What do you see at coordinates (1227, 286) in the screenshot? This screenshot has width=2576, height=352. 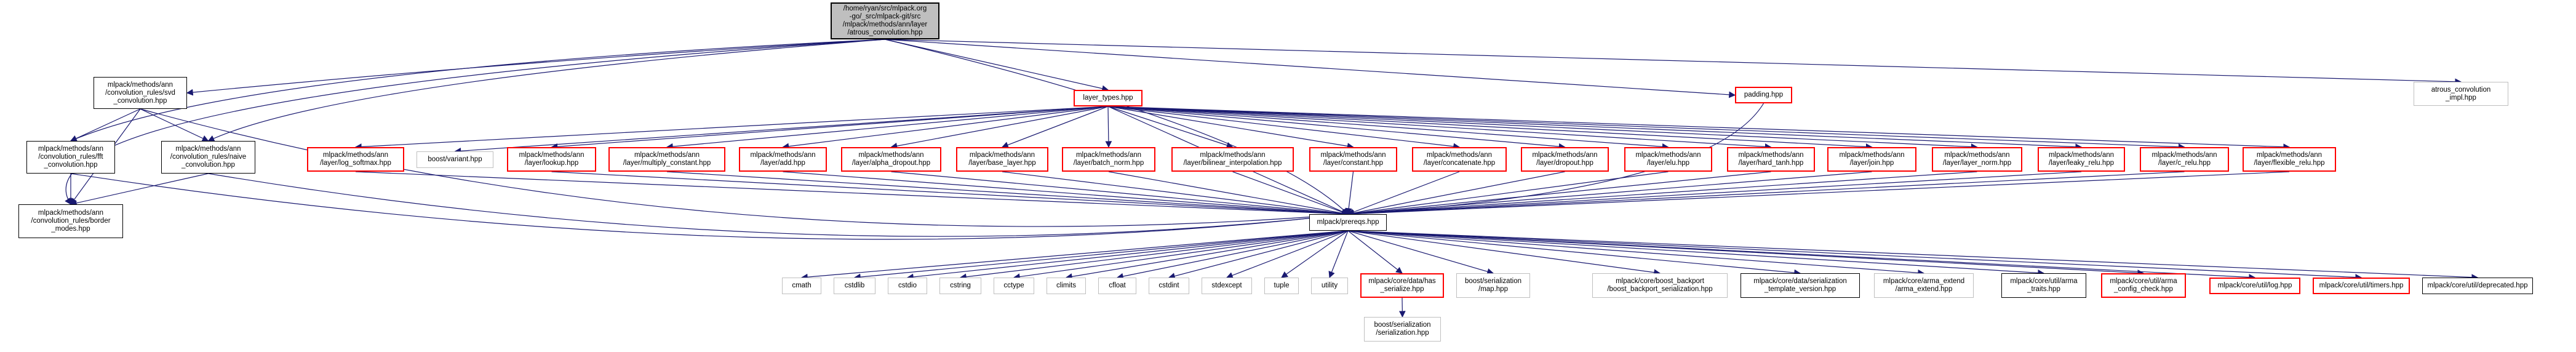 I see `node-stdexcept: stdexcept` at bounding box center [1227, 286].